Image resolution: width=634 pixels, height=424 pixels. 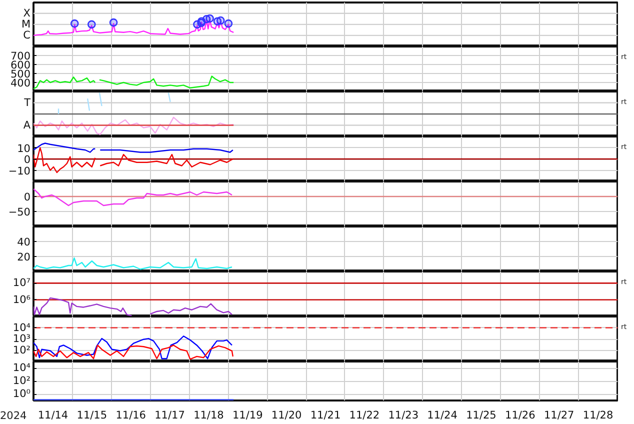 I want to click on y-tick-label: 10⁶, so click(x=21, y=300).